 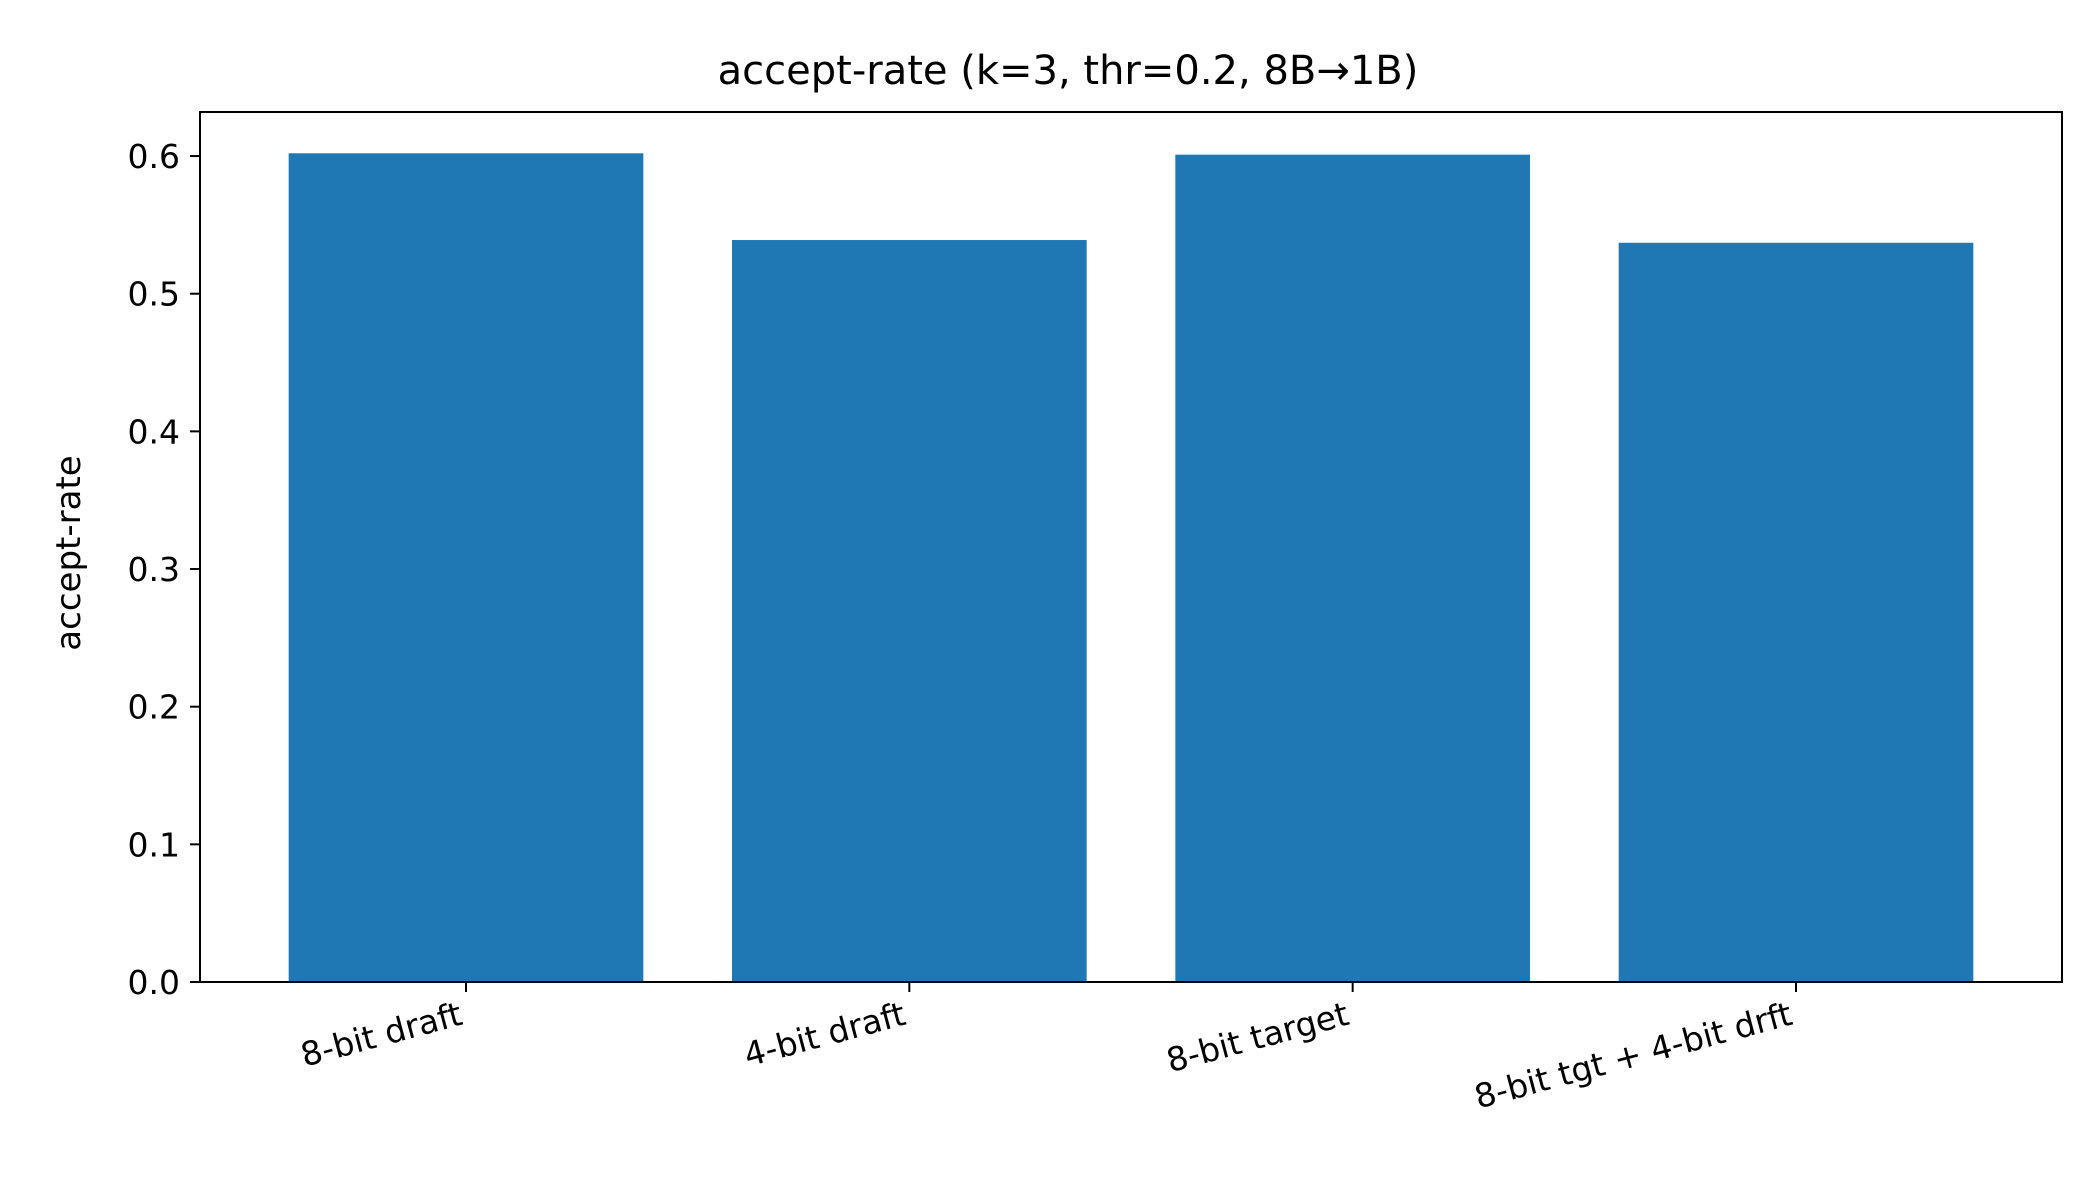 What do you see at coordinates (154, 156) in the screenshot?
I see `y-tick-label: 0.6` at bounding box center [154, 156].